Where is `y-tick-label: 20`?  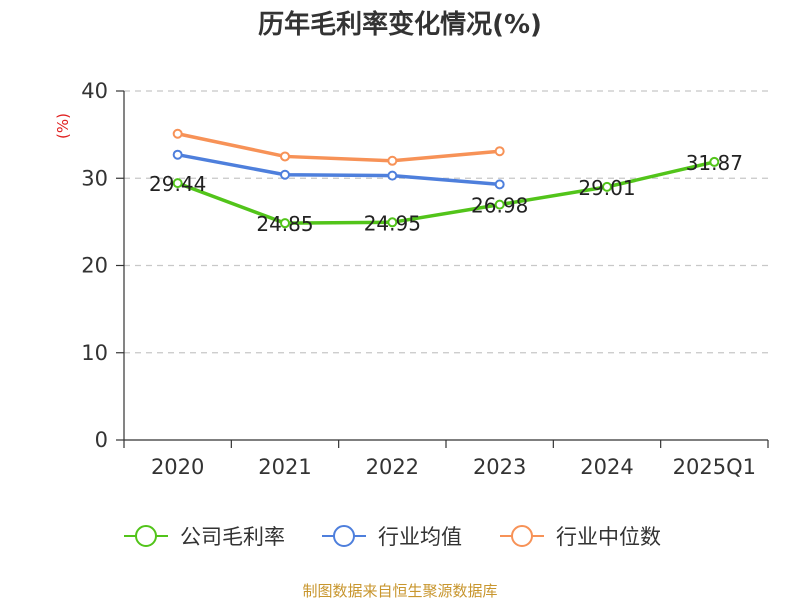 y-tick-label: 20 is located at coordinates (94, 266).